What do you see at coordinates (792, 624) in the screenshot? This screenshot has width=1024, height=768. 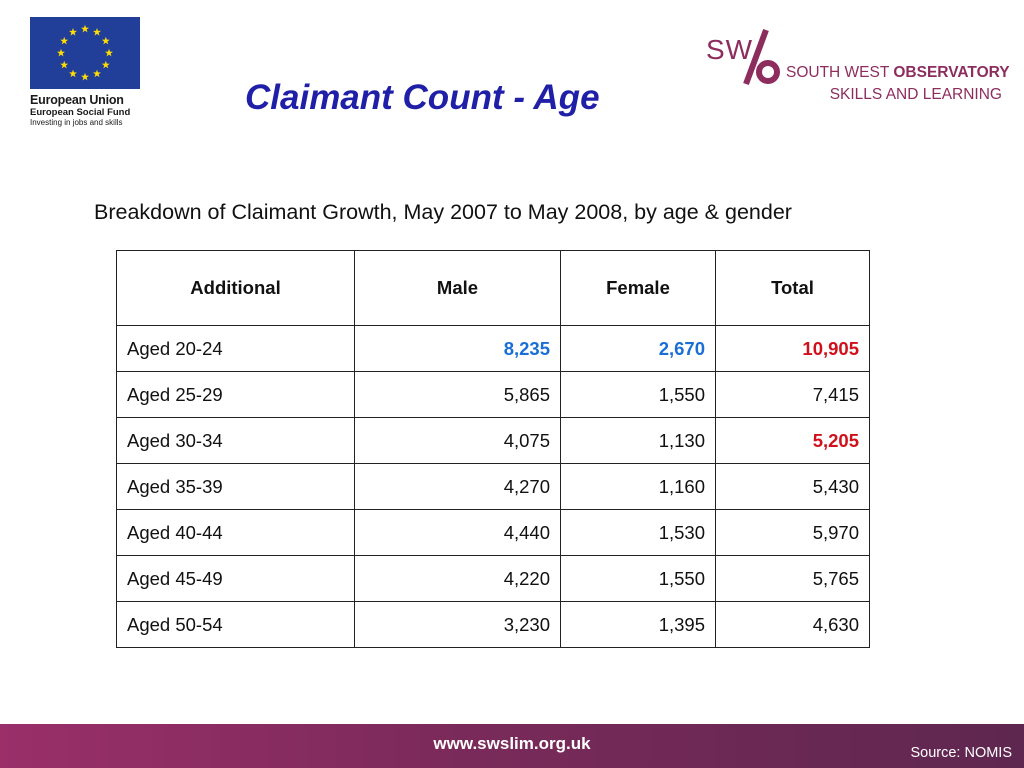 I see `row-total: 4,630` at bounding box center [792, 624].